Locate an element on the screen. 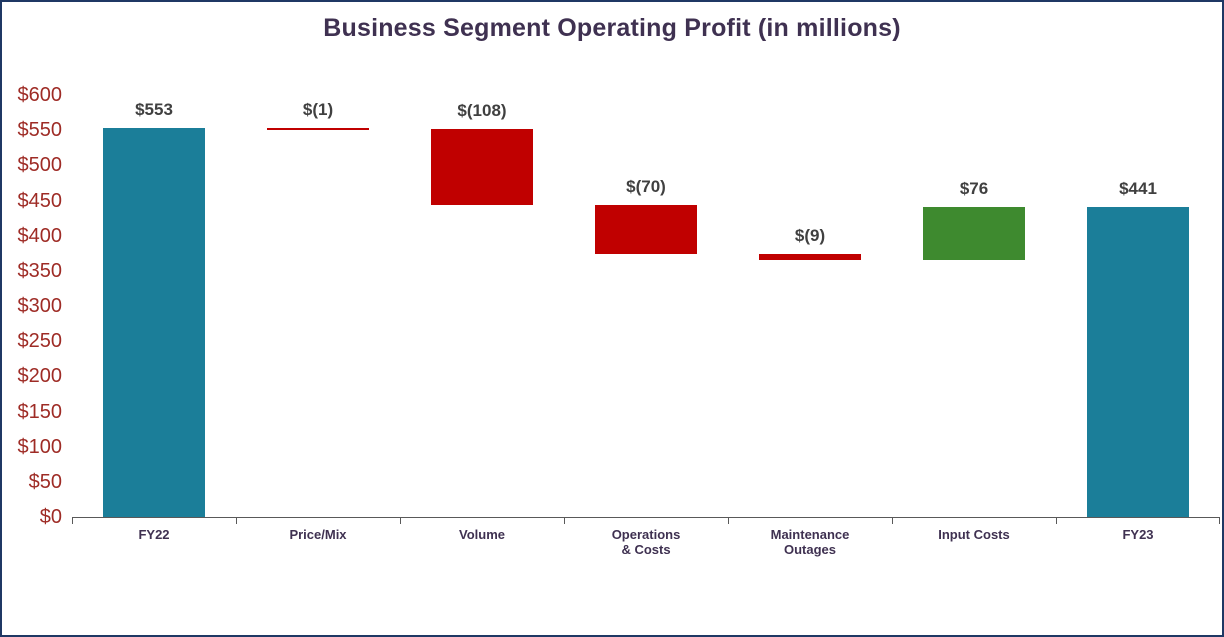  bar-value-label: $553 is located at coordinates (154, 110).